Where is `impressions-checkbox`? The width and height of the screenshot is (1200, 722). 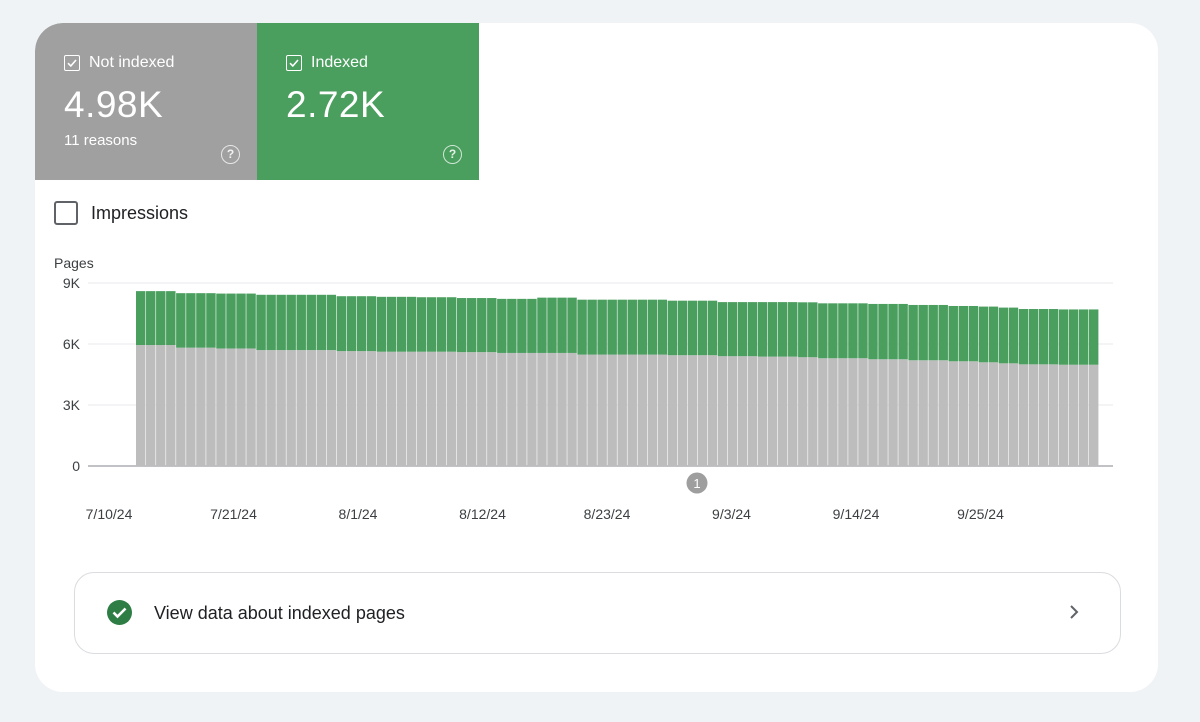 impressions-checkbox is located at coordinates (66, 213).